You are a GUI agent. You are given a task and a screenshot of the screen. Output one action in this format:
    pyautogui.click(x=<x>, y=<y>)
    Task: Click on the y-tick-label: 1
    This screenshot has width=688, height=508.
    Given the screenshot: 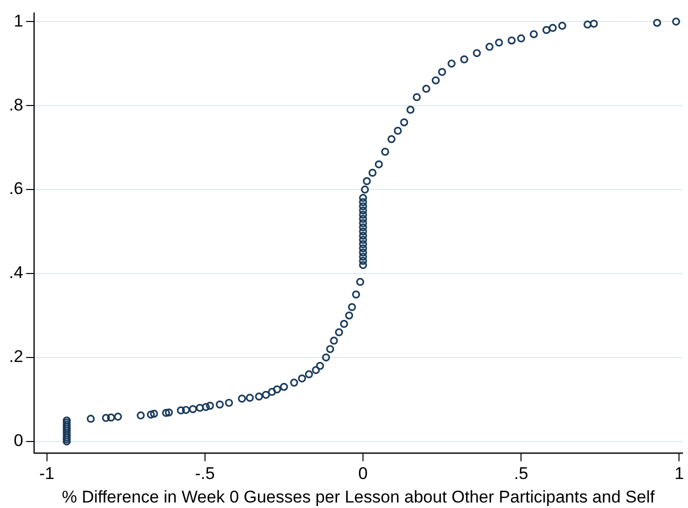 What is the action you would take?
    pyautogui.click(x=19, y=20)
    